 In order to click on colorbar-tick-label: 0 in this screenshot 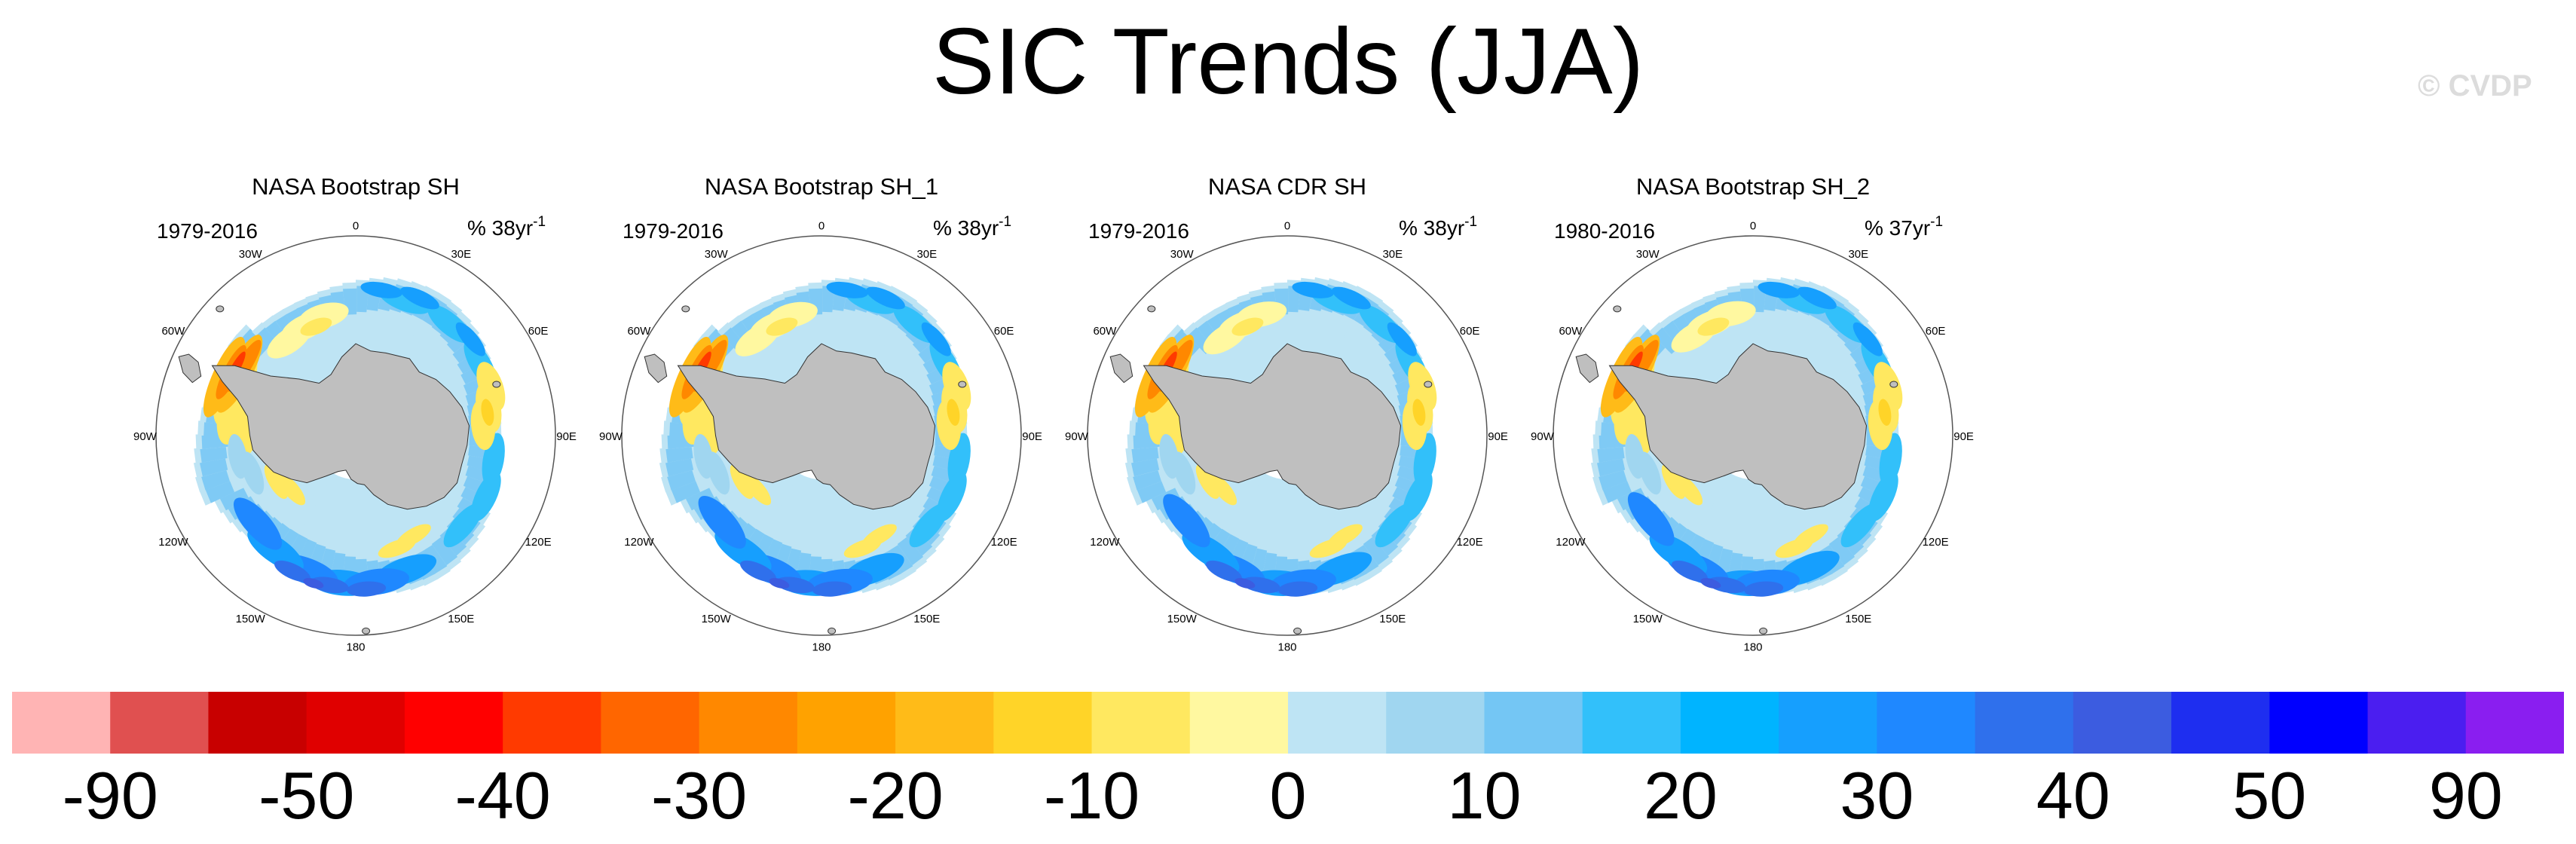, I will do `click(1288, 795)`.